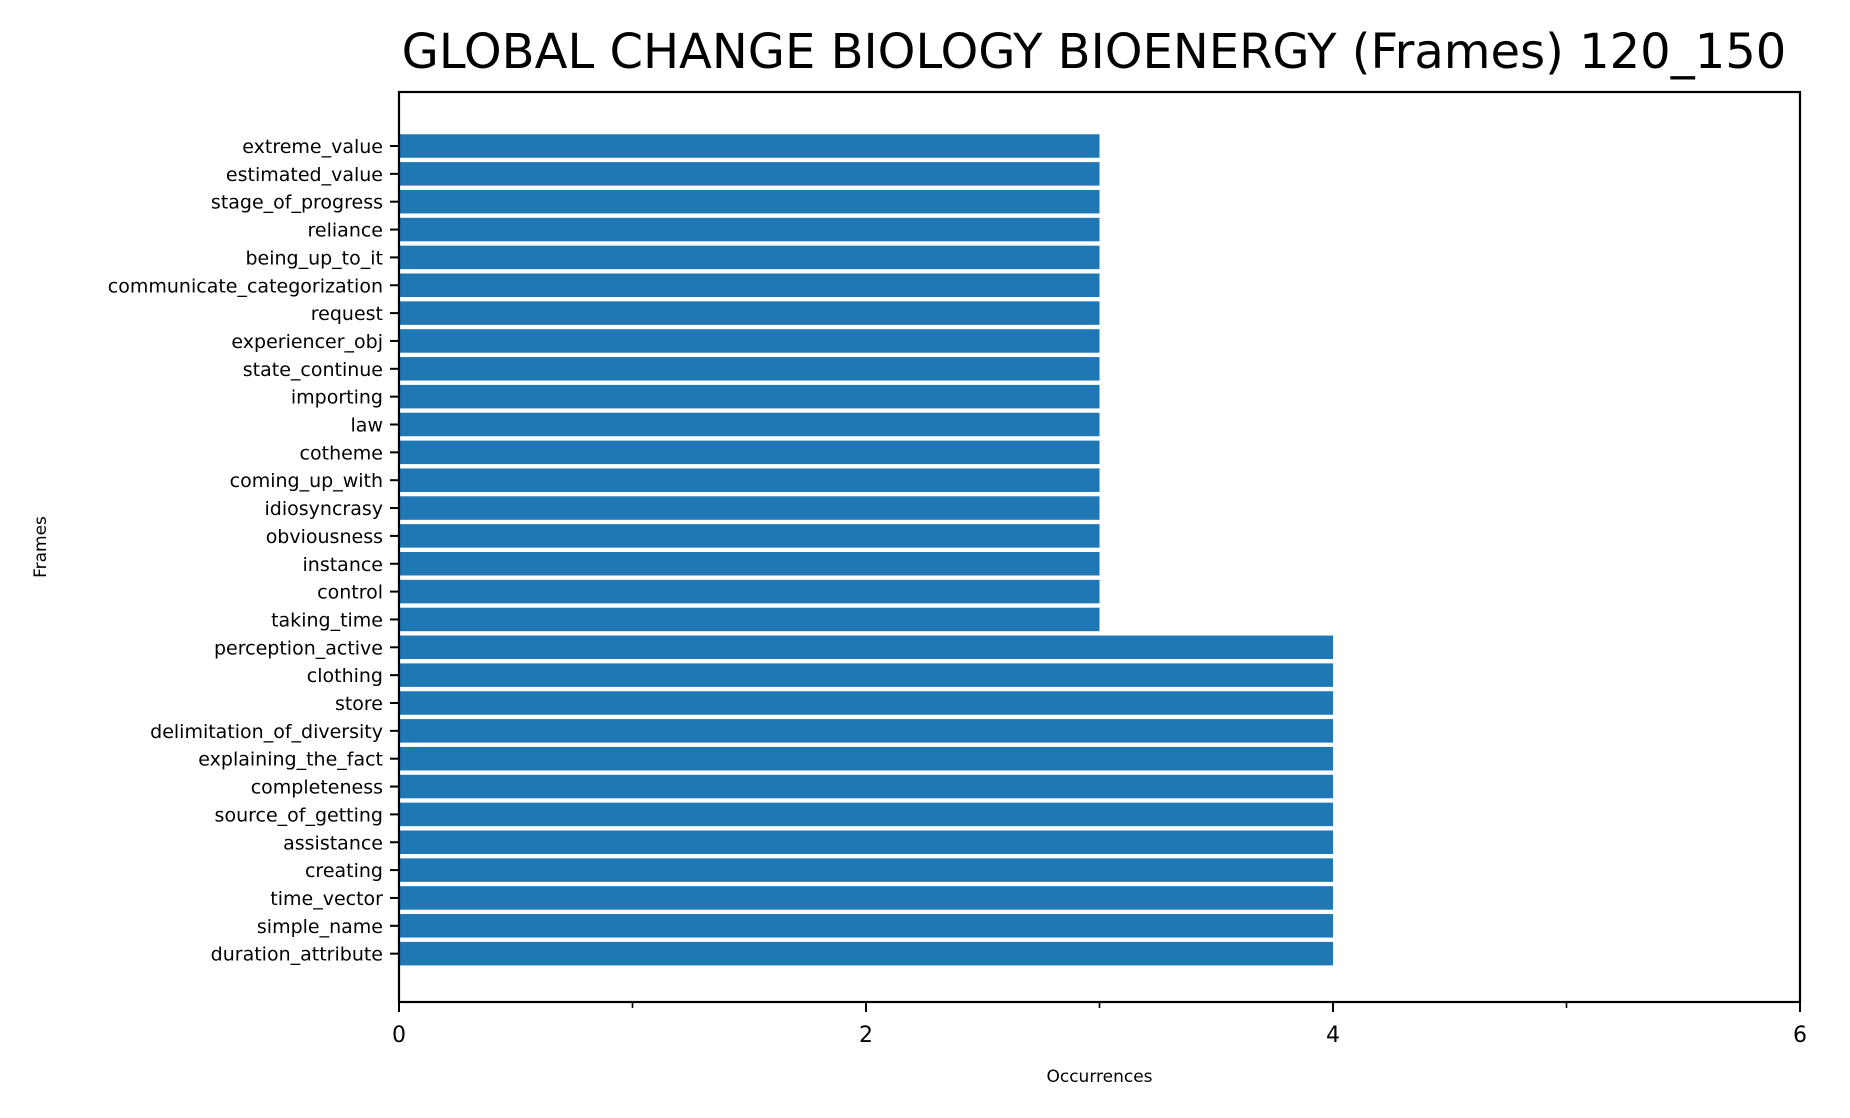 The width and height of the screenshot is (1850, 1118). What do you see at coordinates (866, 870) in the screenshot?
I see `bar-creating` at bounding box center [866, 870].